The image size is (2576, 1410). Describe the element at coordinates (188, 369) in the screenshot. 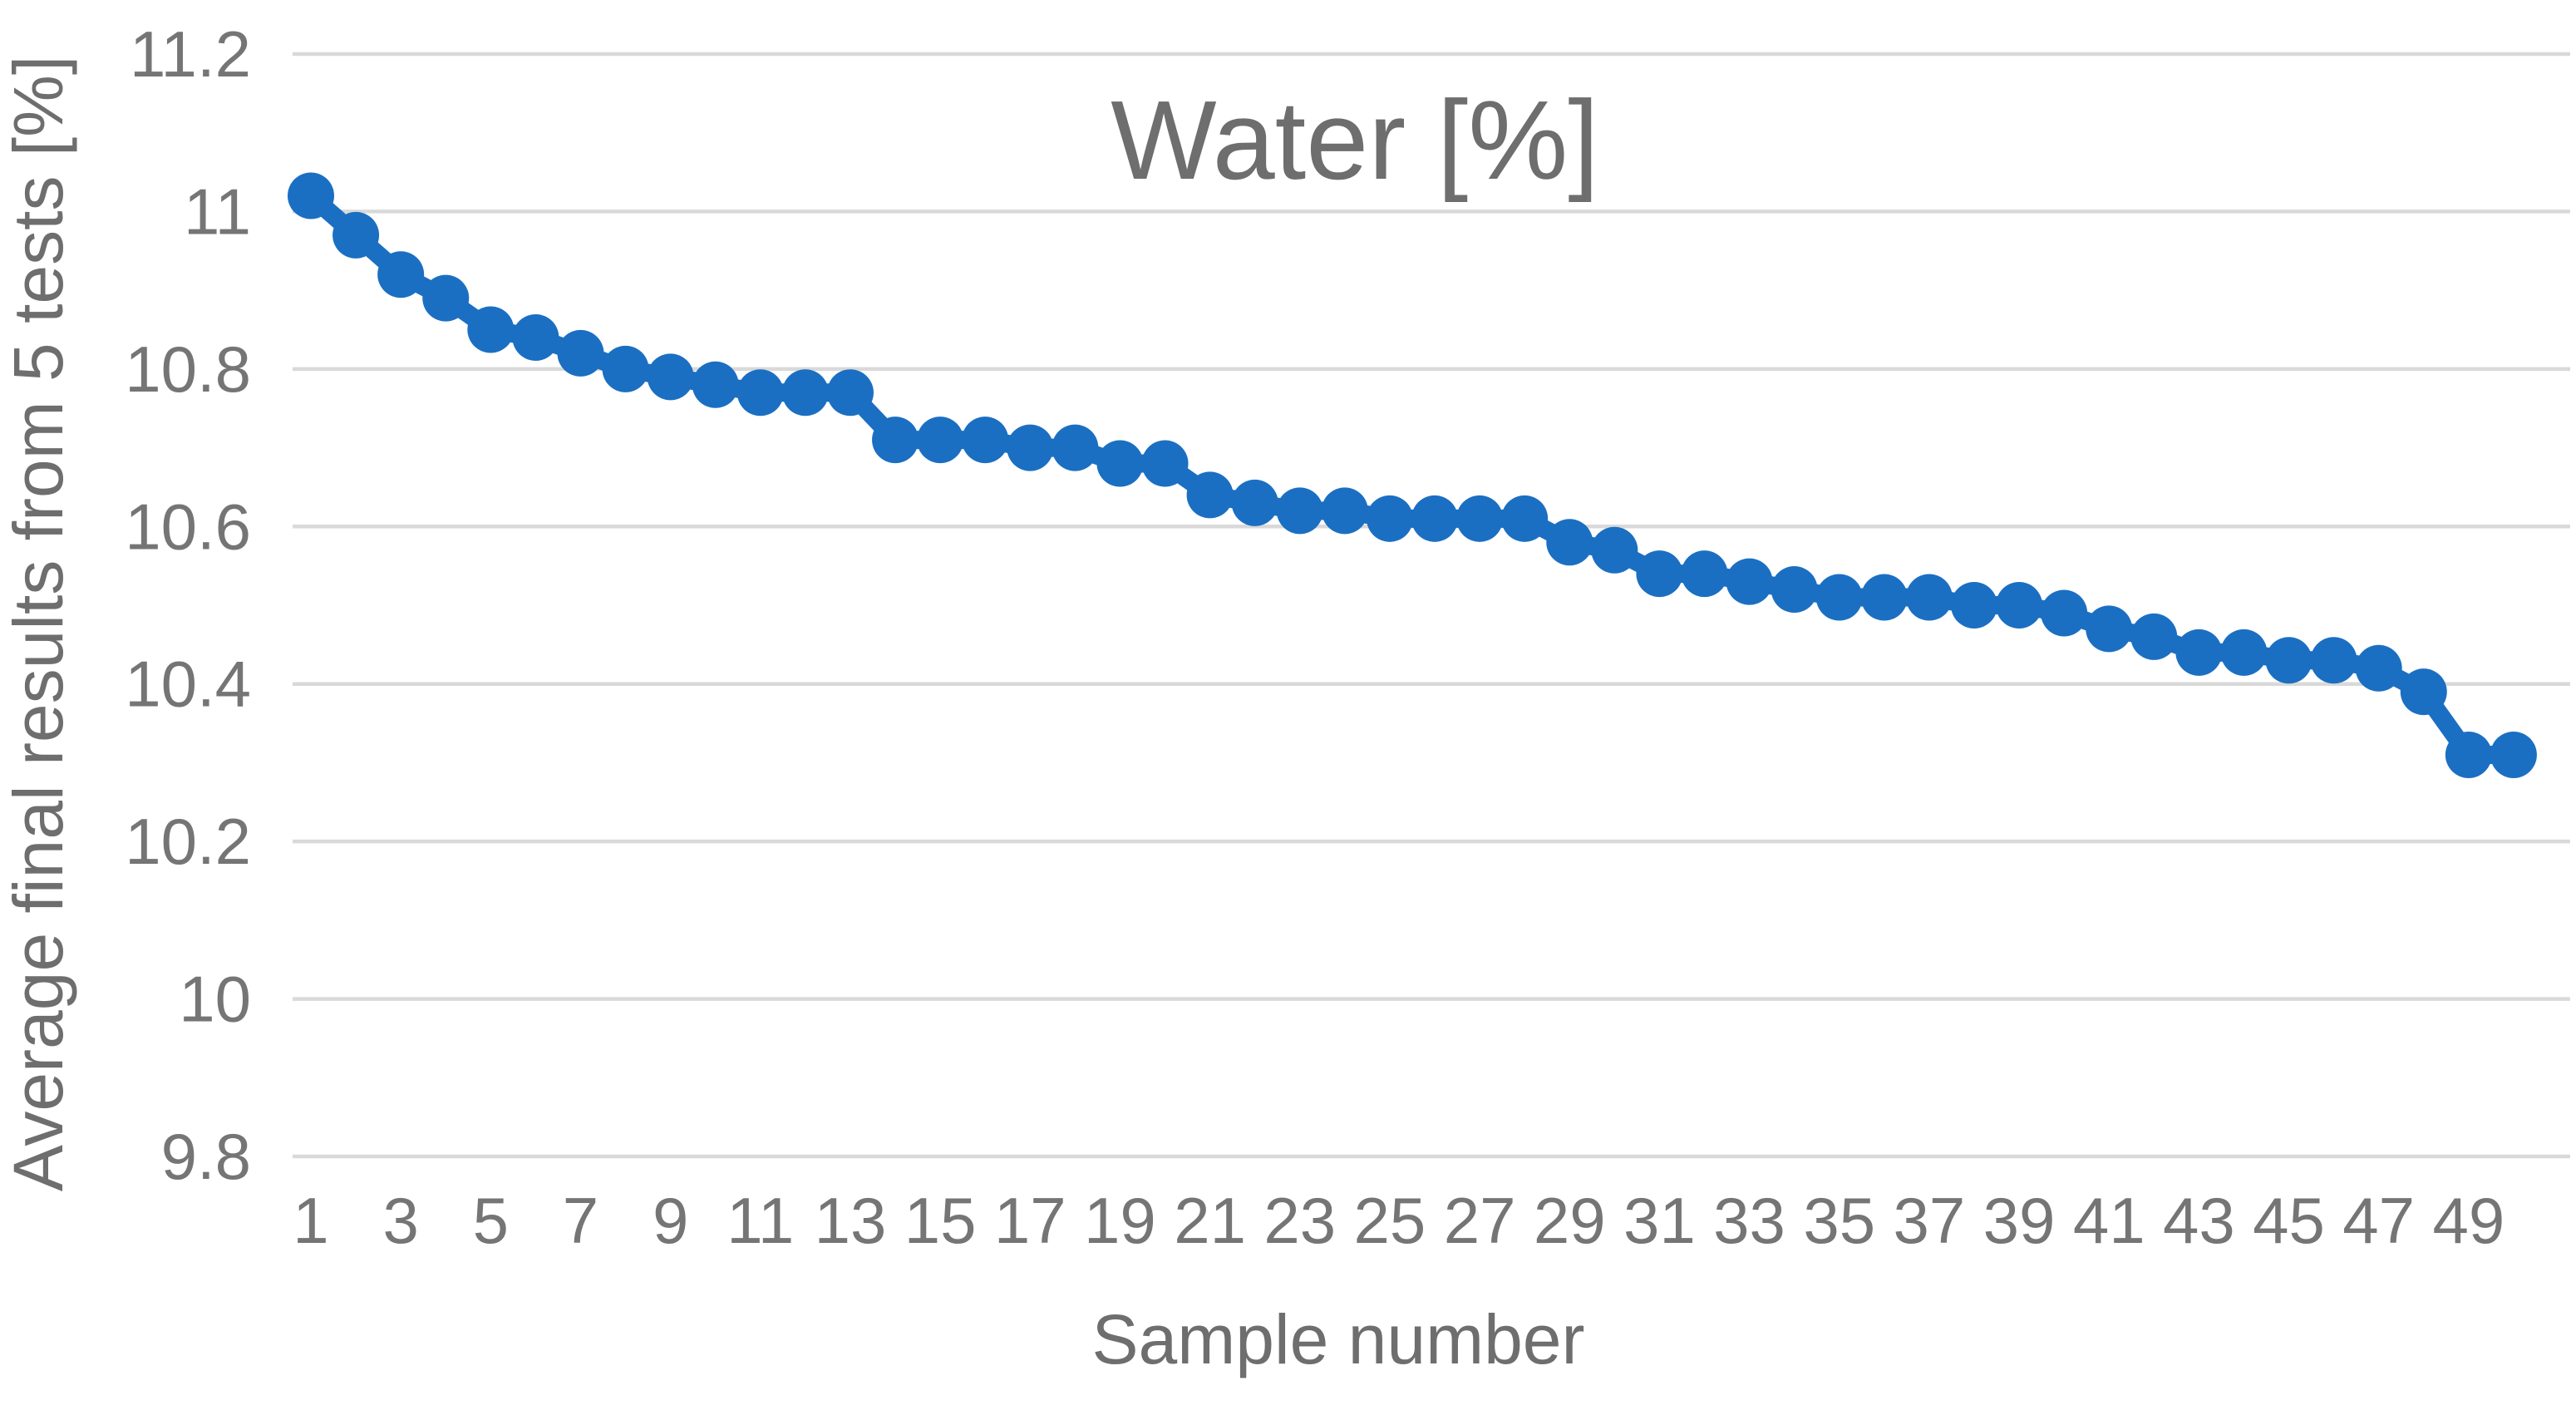

I see `y-tick-label: 10.8` at that location.